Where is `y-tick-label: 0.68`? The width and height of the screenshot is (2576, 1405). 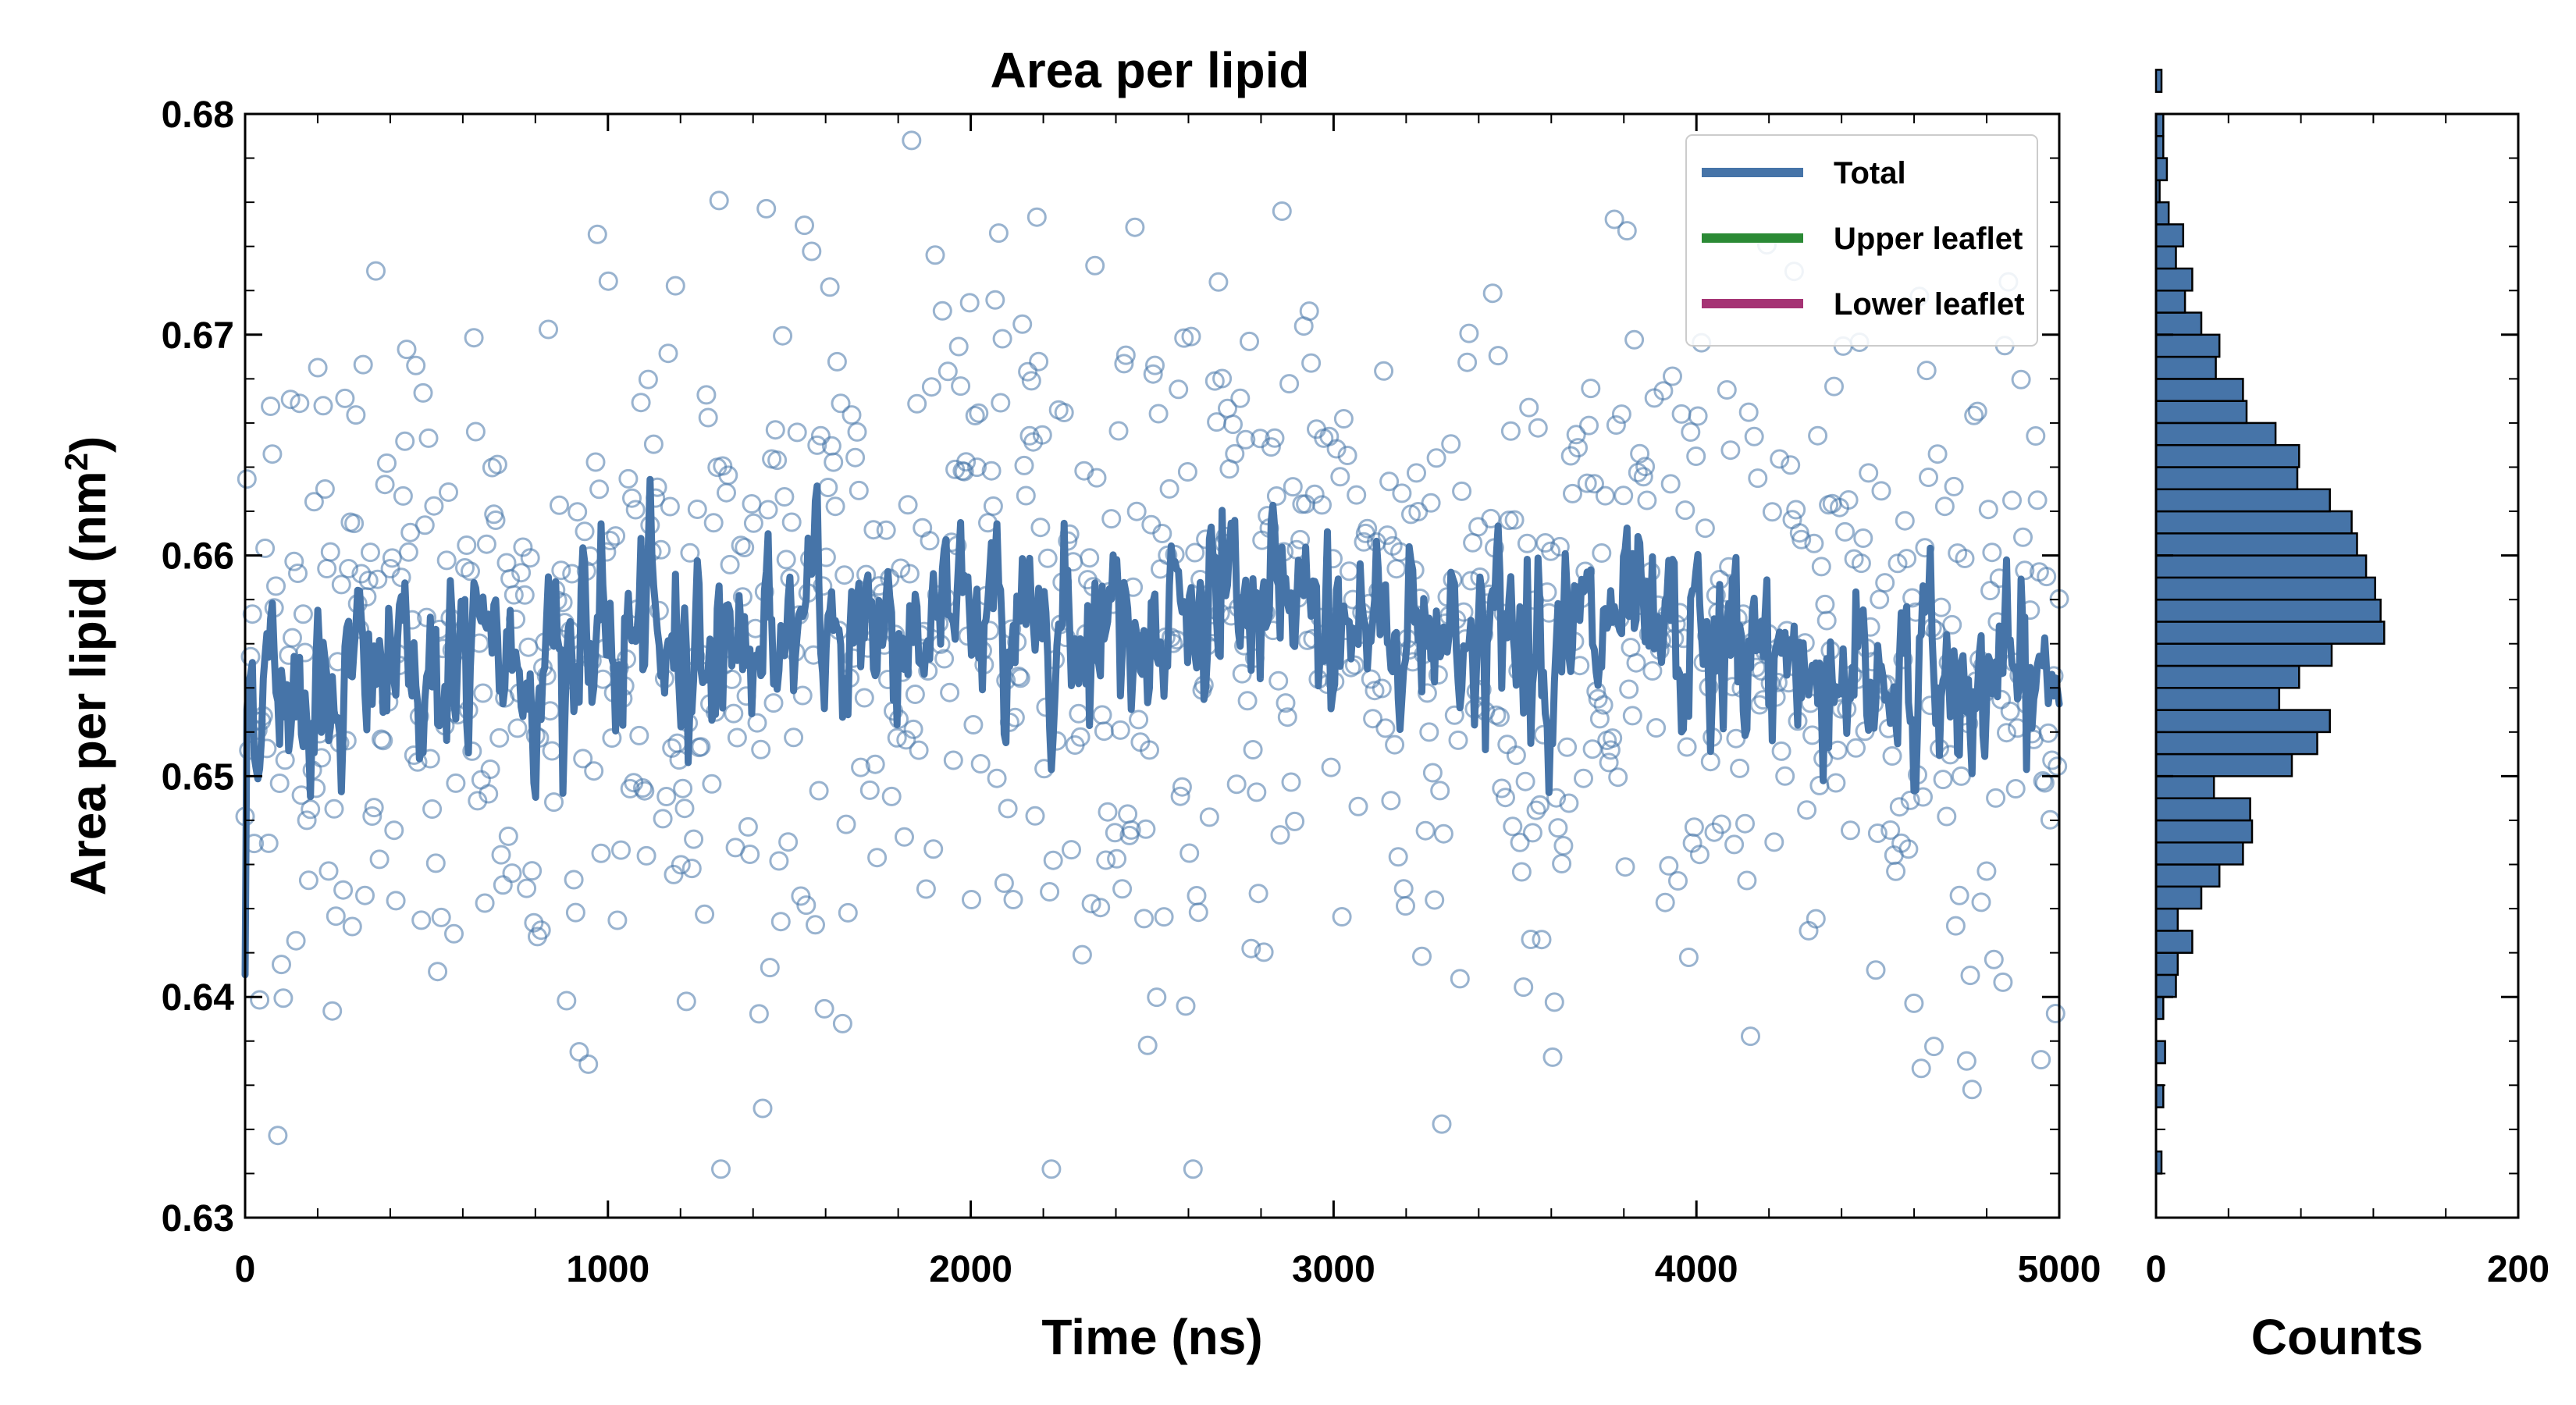
y-tick-label: 0.68 is located at coordinates (198, 115).